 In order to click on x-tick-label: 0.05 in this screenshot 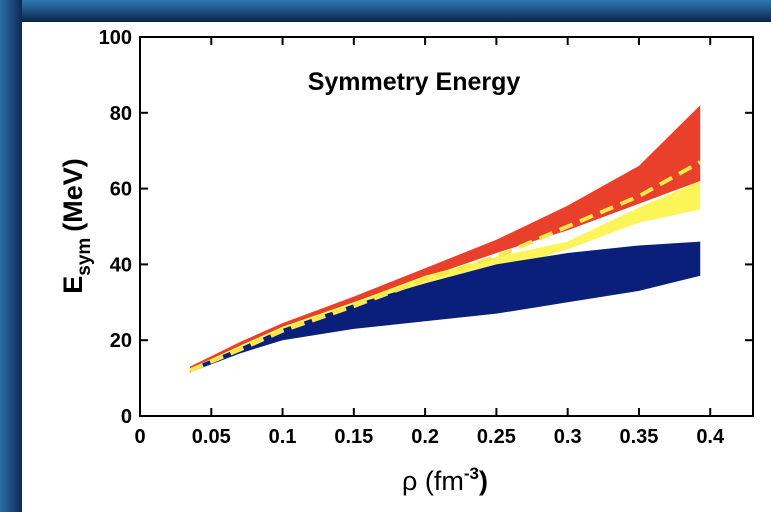, I will do `click(211, 437)`.